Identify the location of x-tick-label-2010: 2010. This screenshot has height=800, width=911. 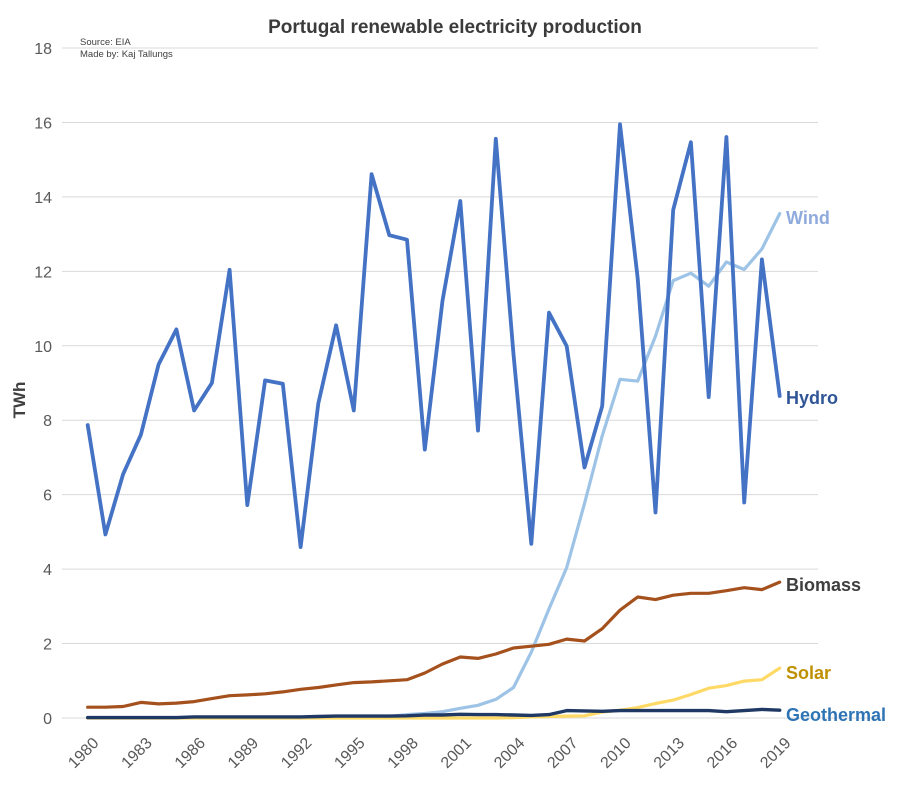
(616, 753).